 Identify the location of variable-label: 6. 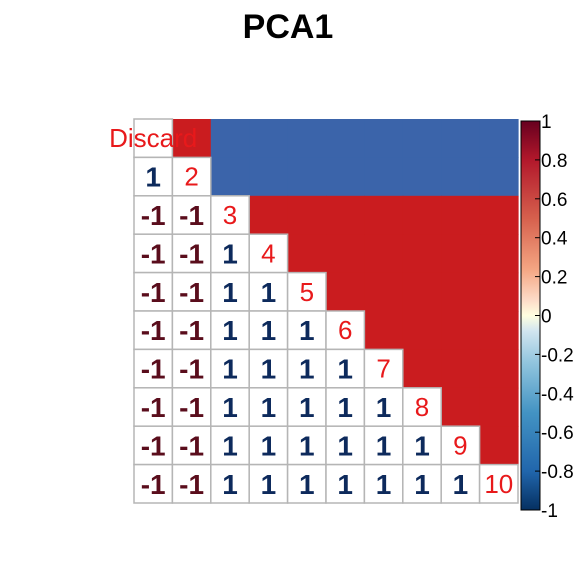
(345, 330).